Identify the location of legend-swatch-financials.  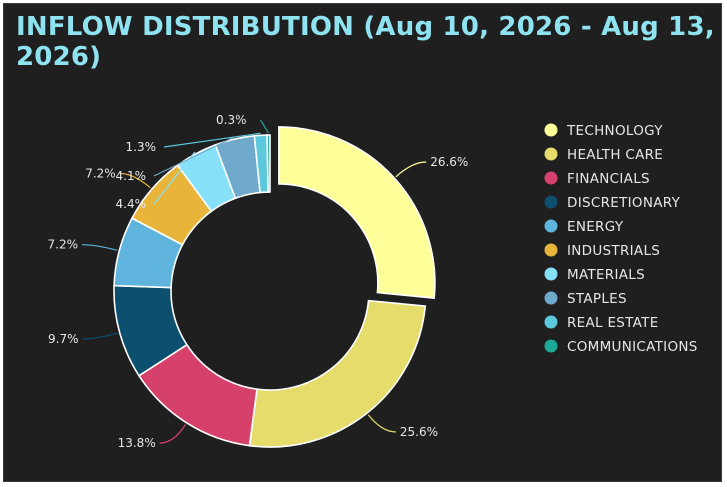
(551, 178).